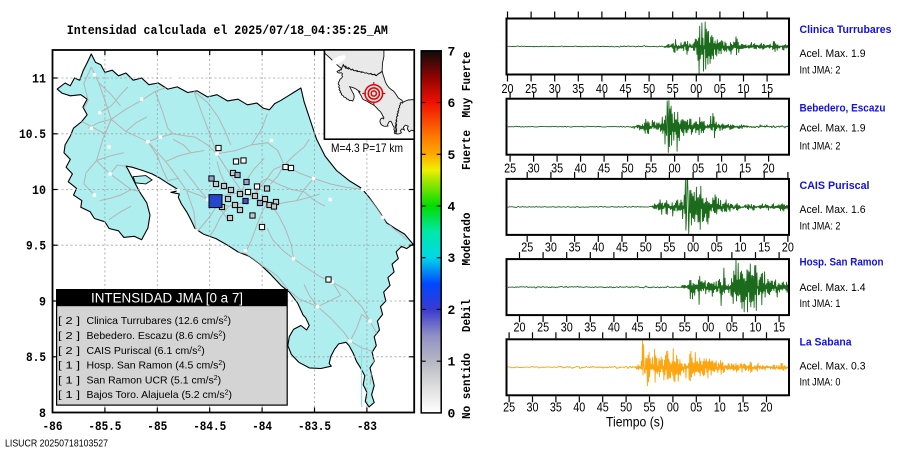 The height and width of the screenshot is (465, 910). Describe the element at coordinates (56, 444) in the screenshot. I see `svg-text: LISUCR 20250718103527` at that location.